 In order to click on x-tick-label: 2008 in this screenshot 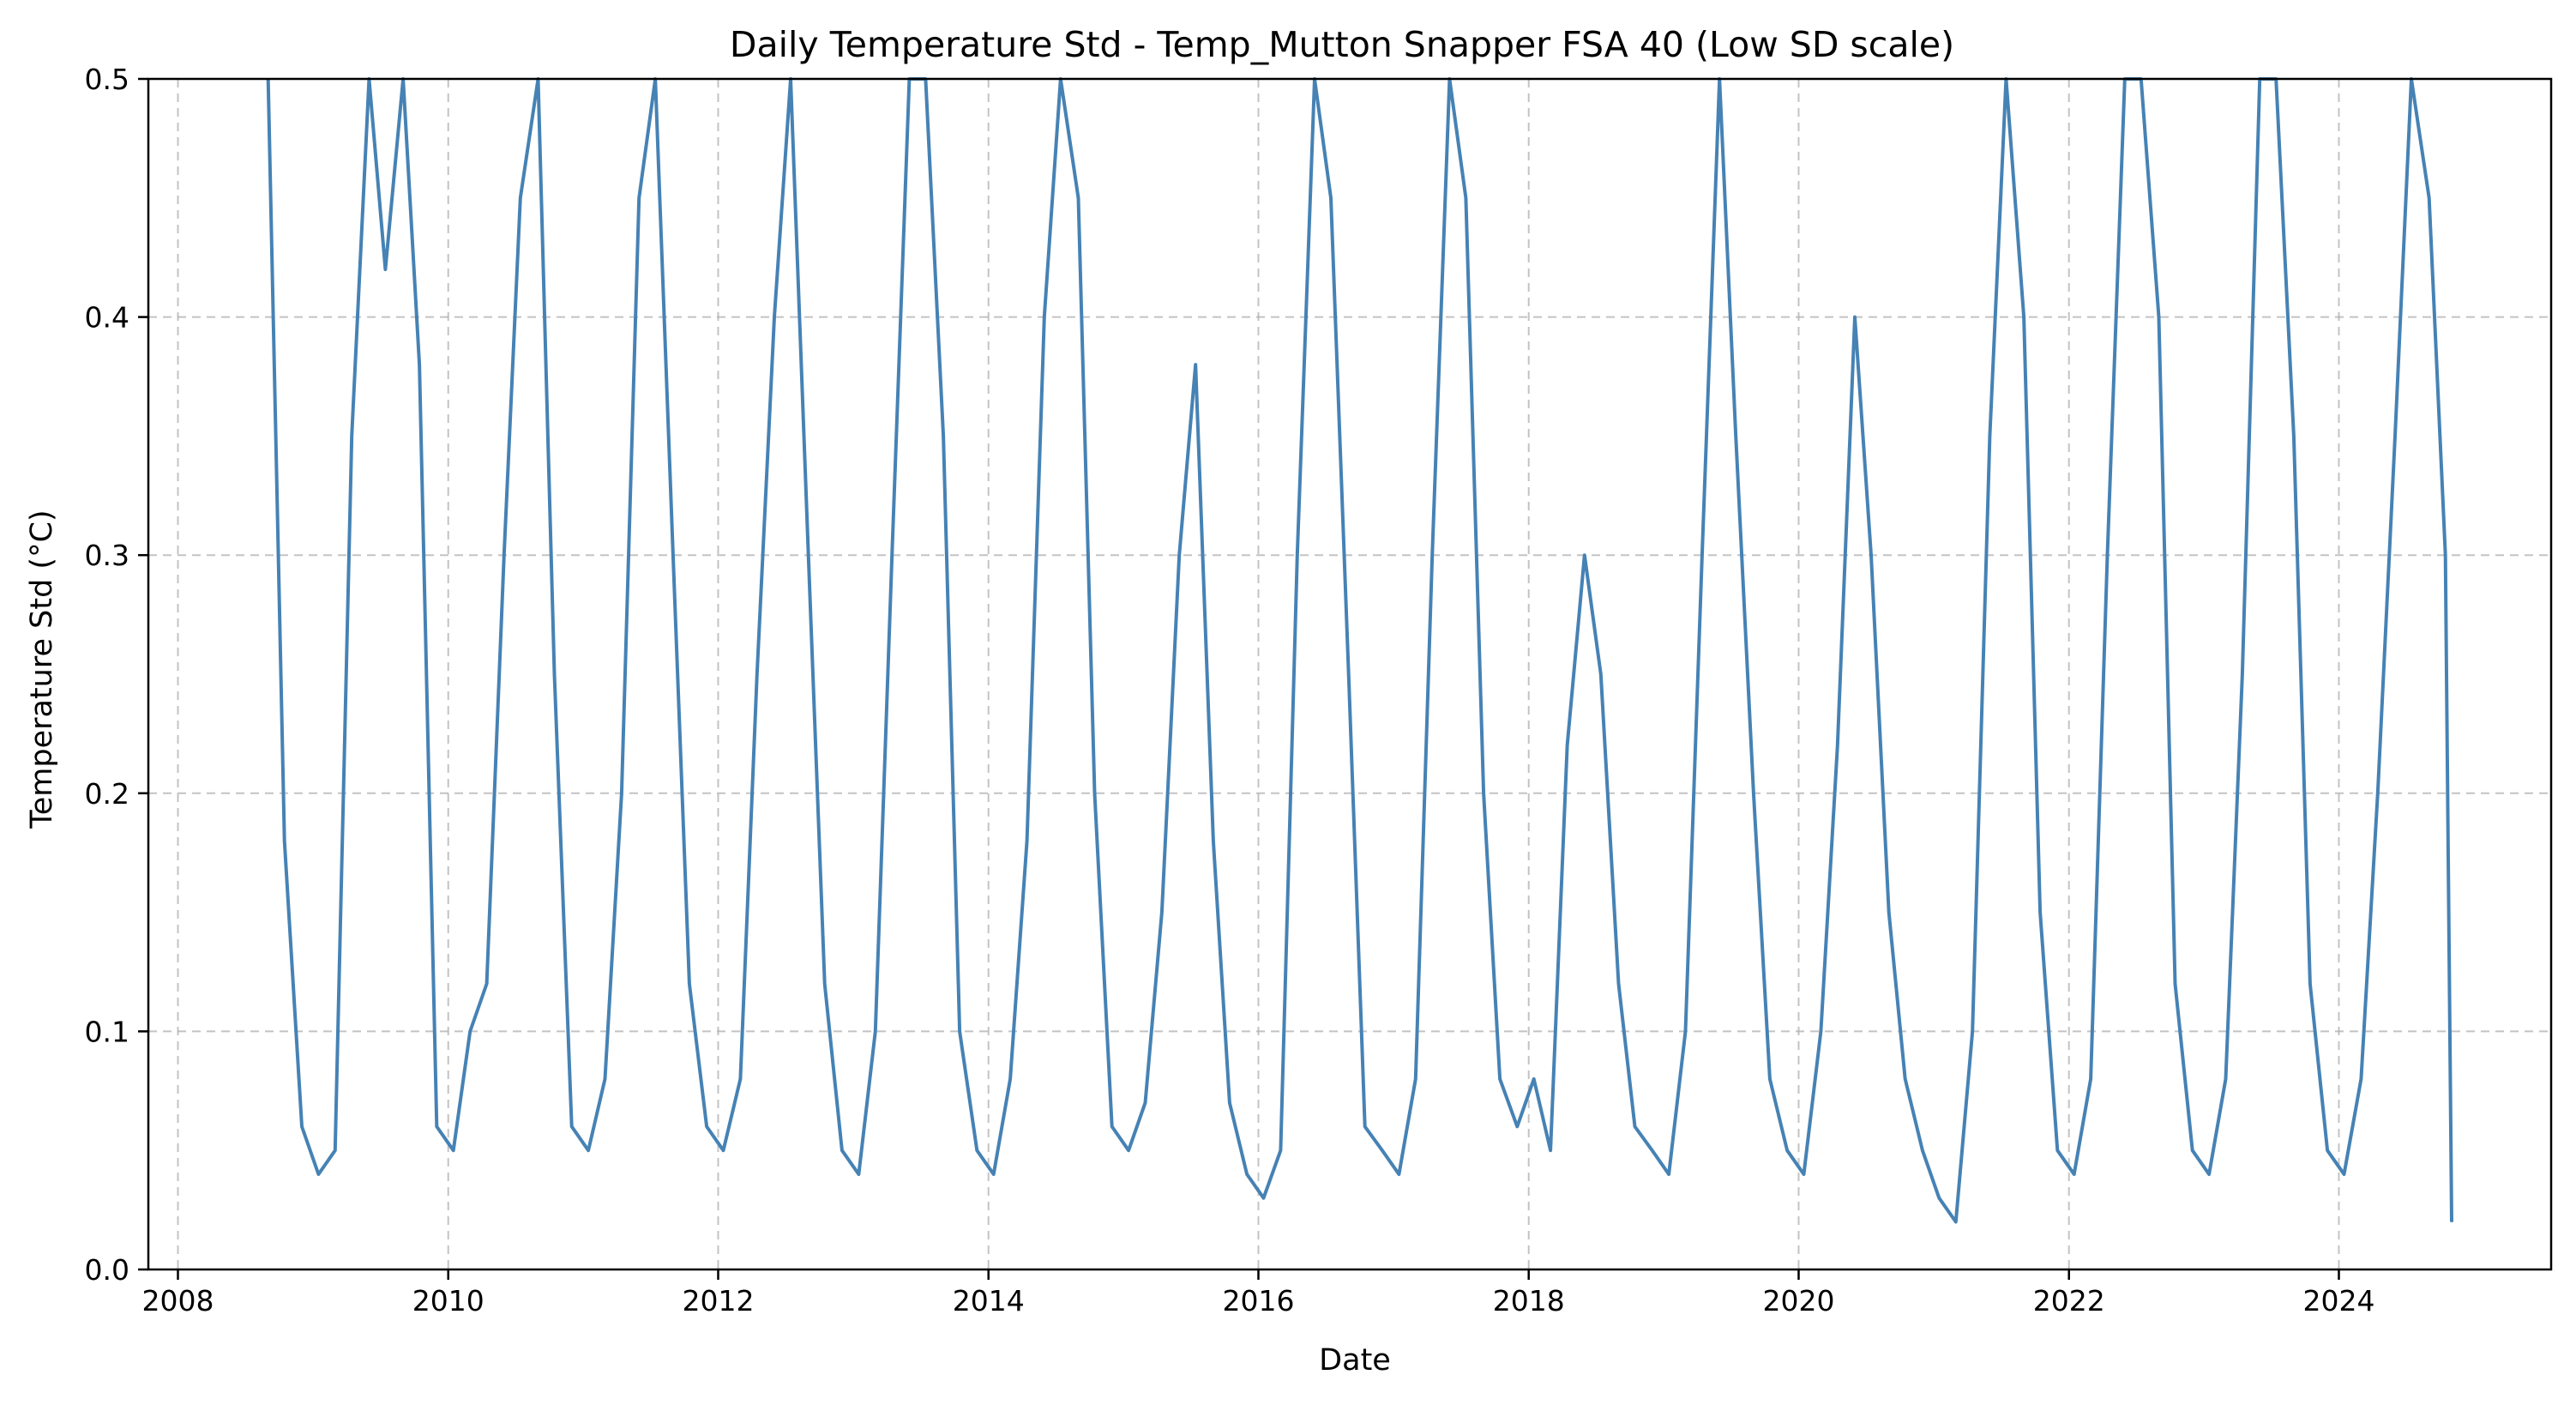, I will do `click(178, 1301)`.